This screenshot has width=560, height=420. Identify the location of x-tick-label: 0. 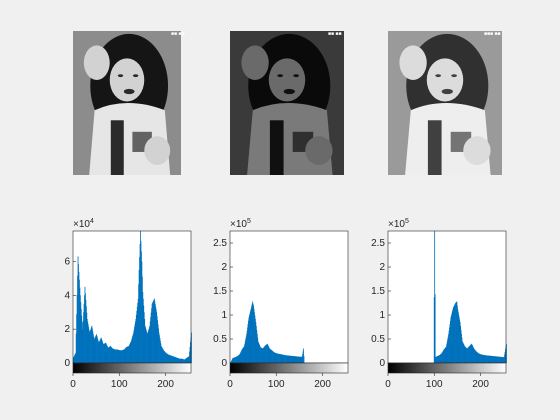
(230, 384).